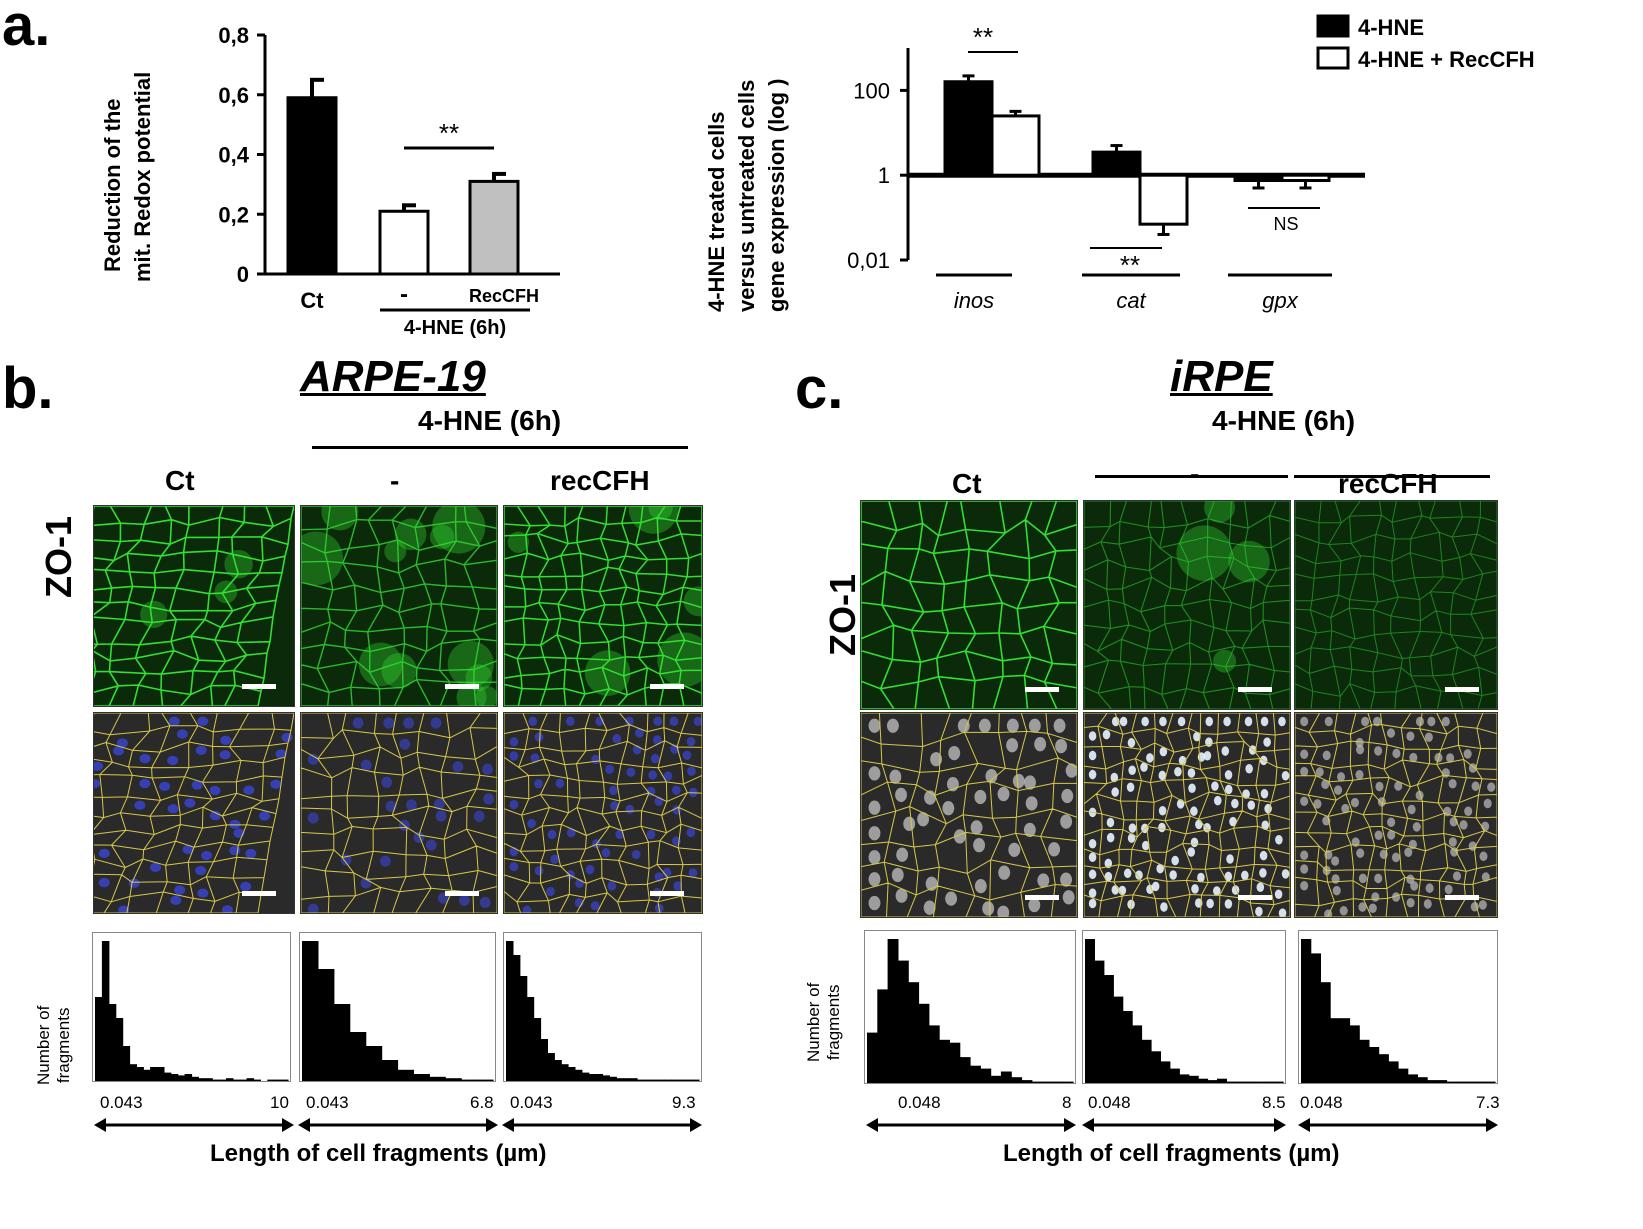 This screenshot has height=1229, width=1643. What do you see at coordinates (1171, 1153) in the screenshot?
I see `hist-c-xlabel: Length of cell fragments (µm)` at bounding box center [1171, 1153].